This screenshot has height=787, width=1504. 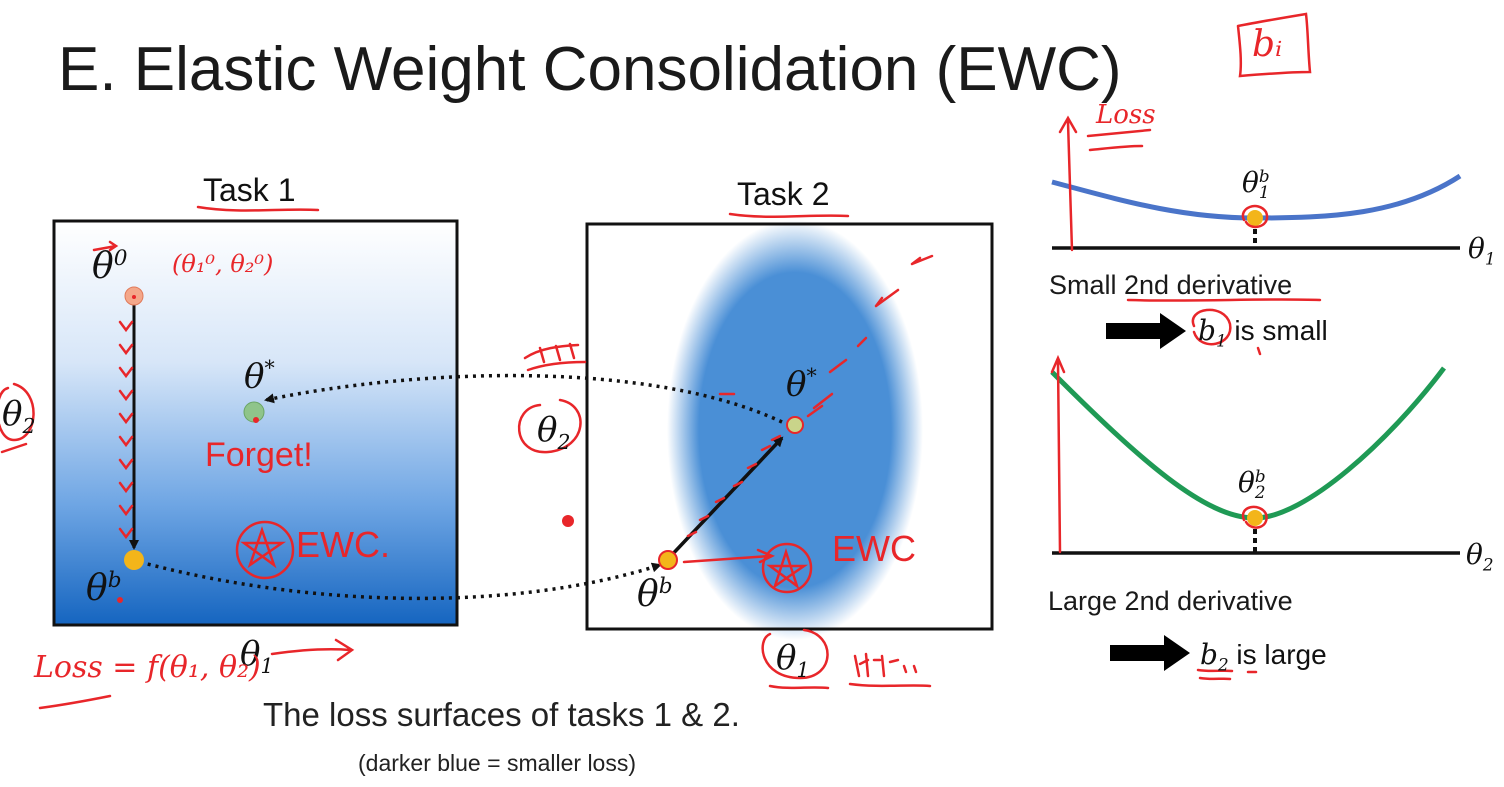 What do you see at coordinates (1126, 115) in the screenshot?
I see `loss-axis-annotation: Loss` at bounding box center [1126, 115].